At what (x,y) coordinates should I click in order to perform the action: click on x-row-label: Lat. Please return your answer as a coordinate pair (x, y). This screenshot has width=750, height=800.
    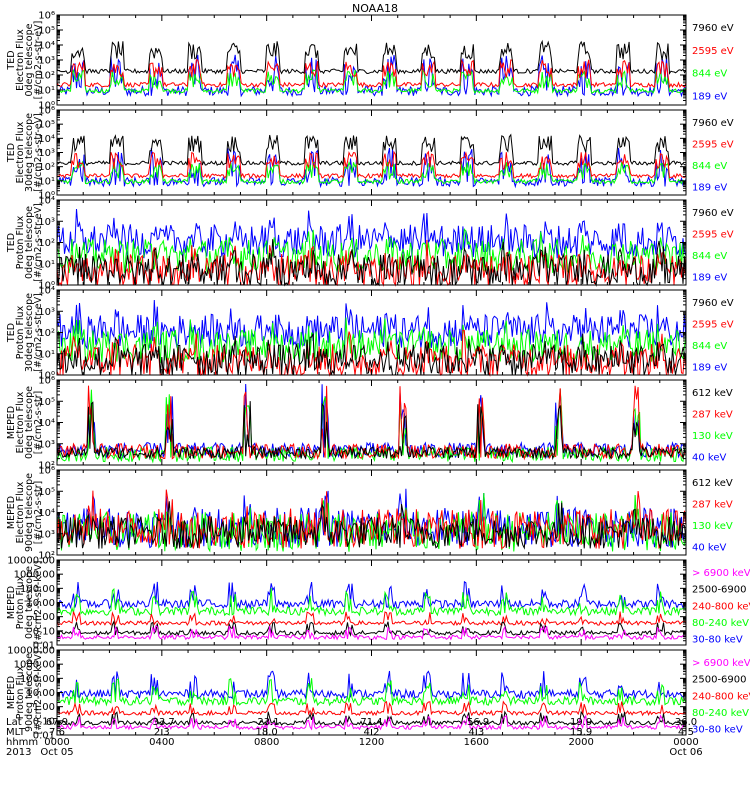
    Looking at the image, I should click on (14, 722).